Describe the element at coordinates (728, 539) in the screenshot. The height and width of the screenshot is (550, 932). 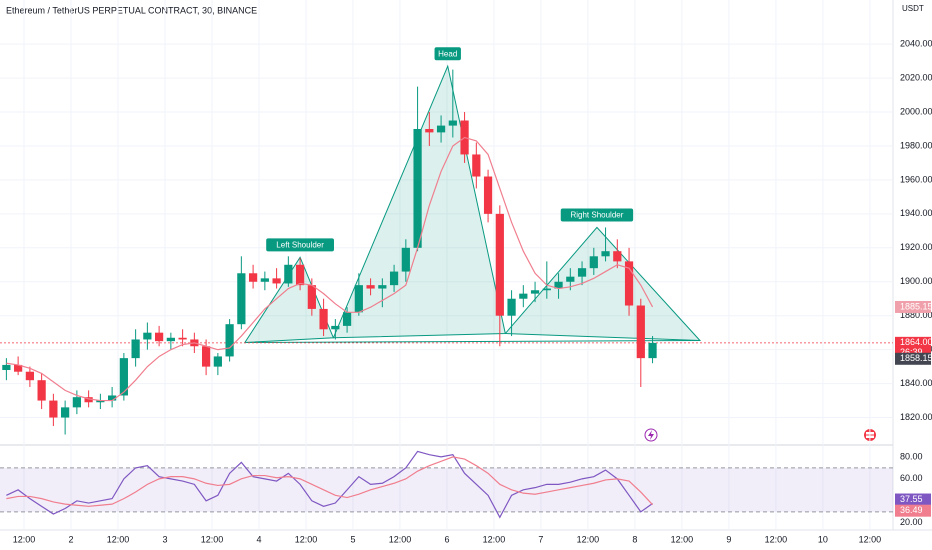
I see `x-tick-label: 9` at that location.